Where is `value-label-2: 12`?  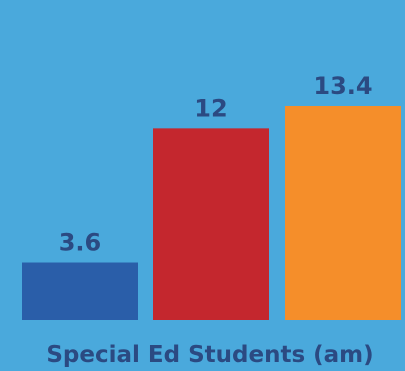 value-label-2: 12 is located at coordinates (210, 108).